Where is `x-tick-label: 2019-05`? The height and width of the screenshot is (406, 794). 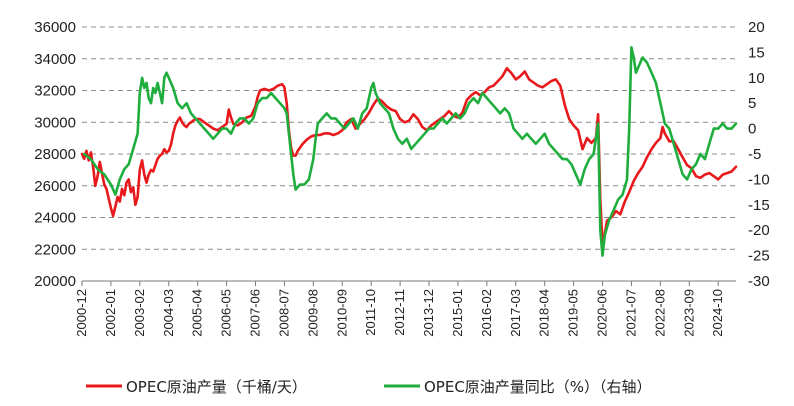
x-tick-label: 2019-05 is located at coordinates (573, 313).